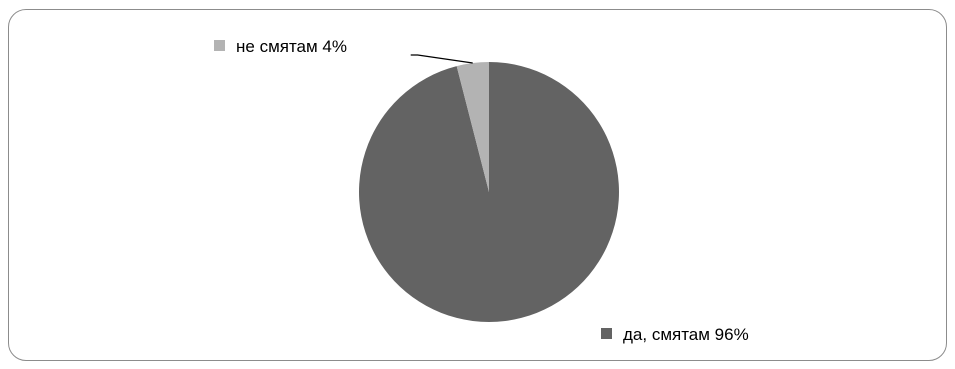 The width and height of the screenshot is (955, 369). I want to click on slice-label-da-smyatam: да, смятам 96%, so click(686, 334).